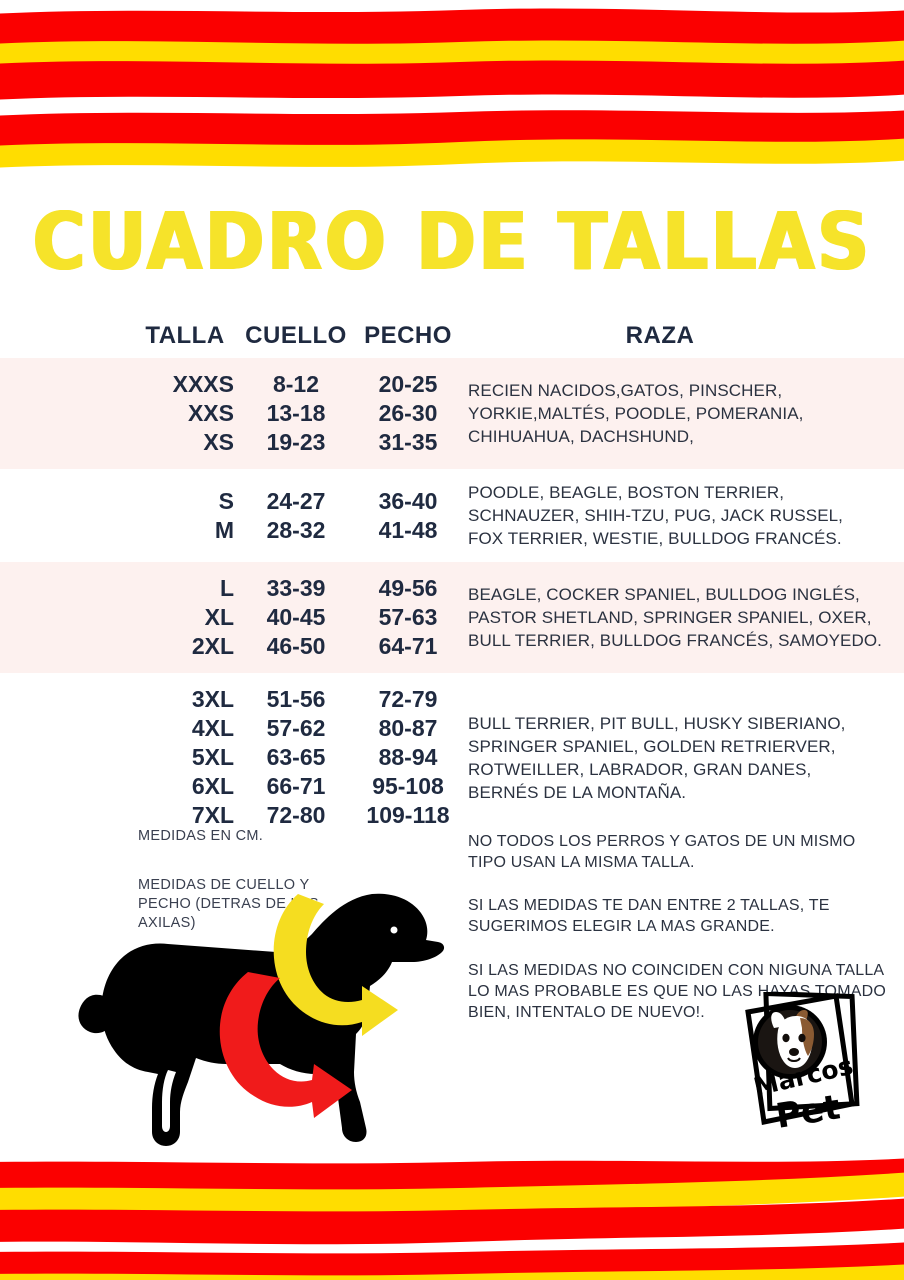 Image resolution: width=904 pixels, height=1280 pixels. I want to click on cell-cuello: 19-23, so click(296, 442).